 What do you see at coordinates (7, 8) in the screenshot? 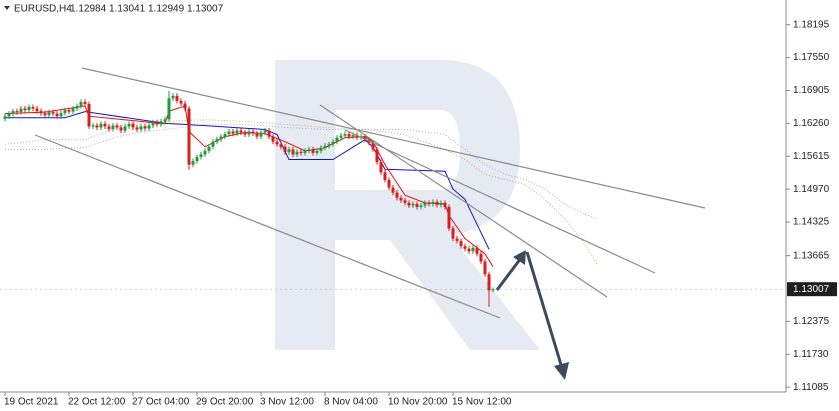
I see `header-triangle` at bounding box center [7, 8].